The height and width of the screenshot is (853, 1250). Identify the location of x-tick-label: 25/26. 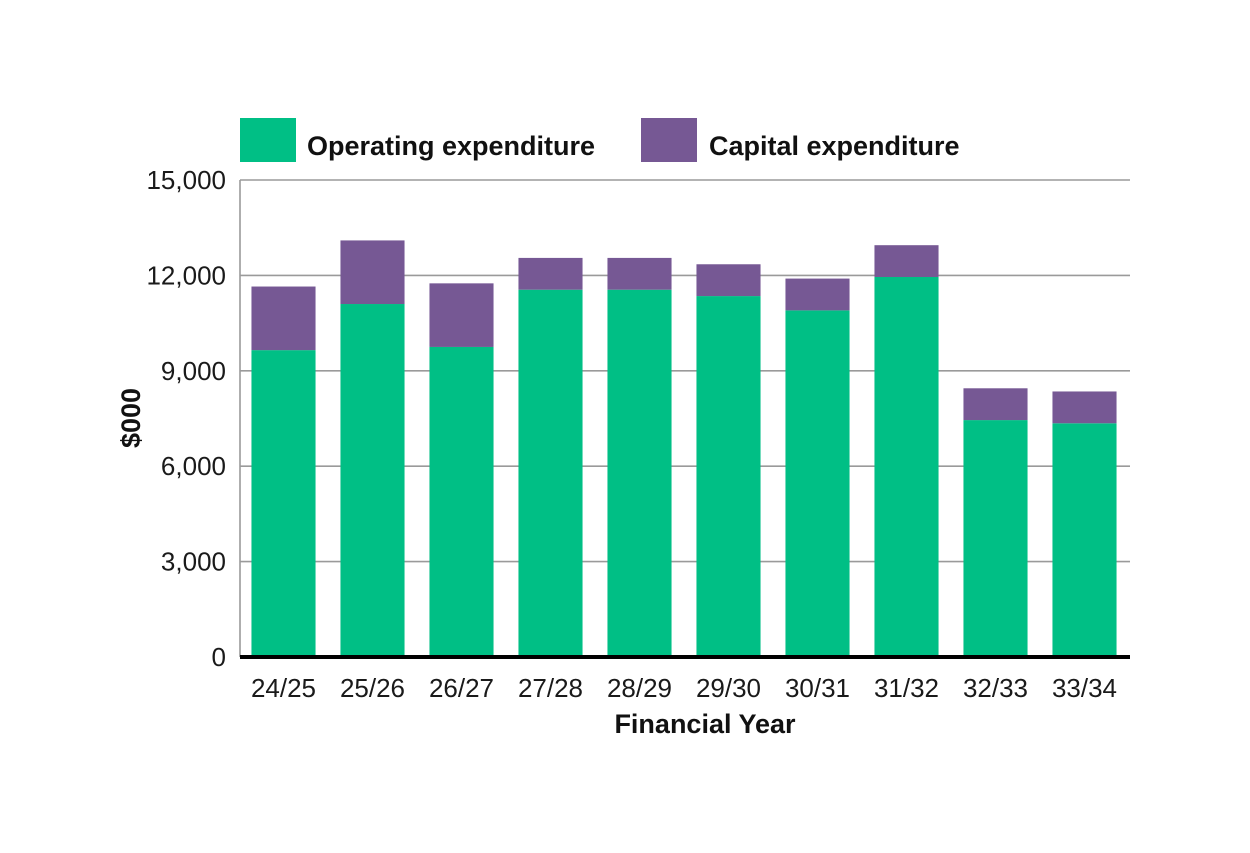
(372, 688).